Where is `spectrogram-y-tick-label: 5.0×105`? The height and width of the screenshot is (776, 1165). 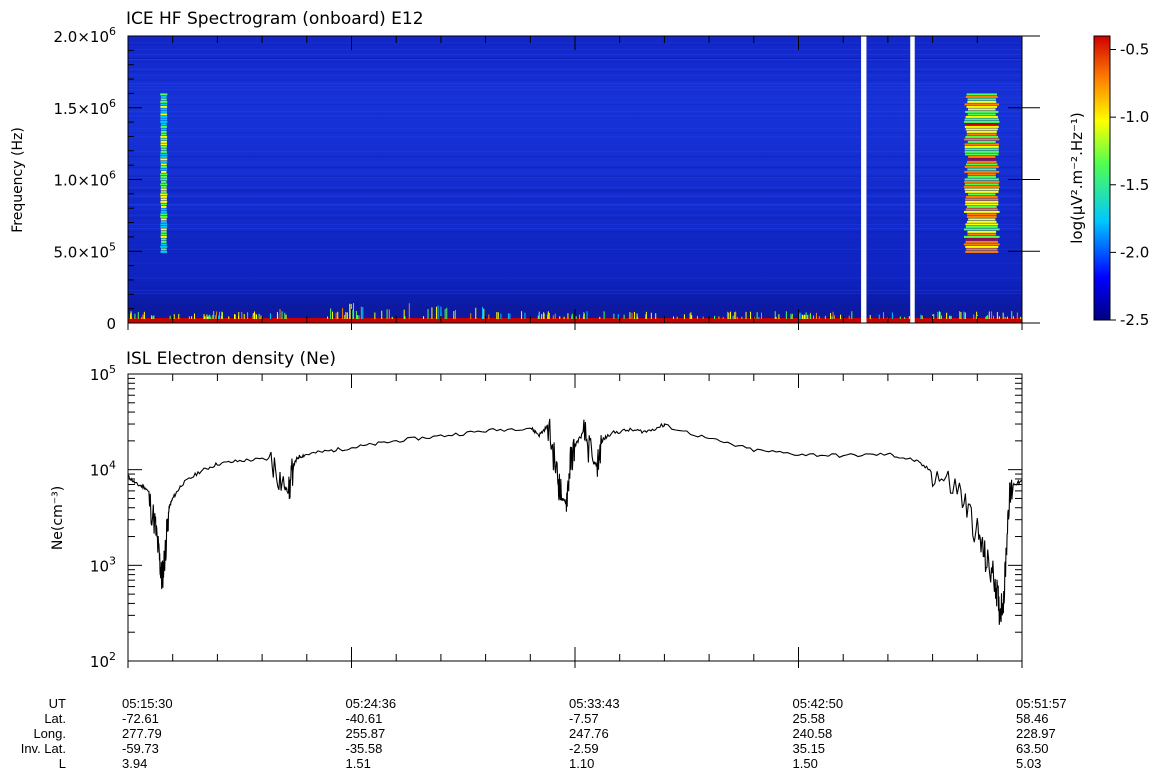
spectrogram-y-tick-label: 5.0×105 is located at coordinates (84, 250).